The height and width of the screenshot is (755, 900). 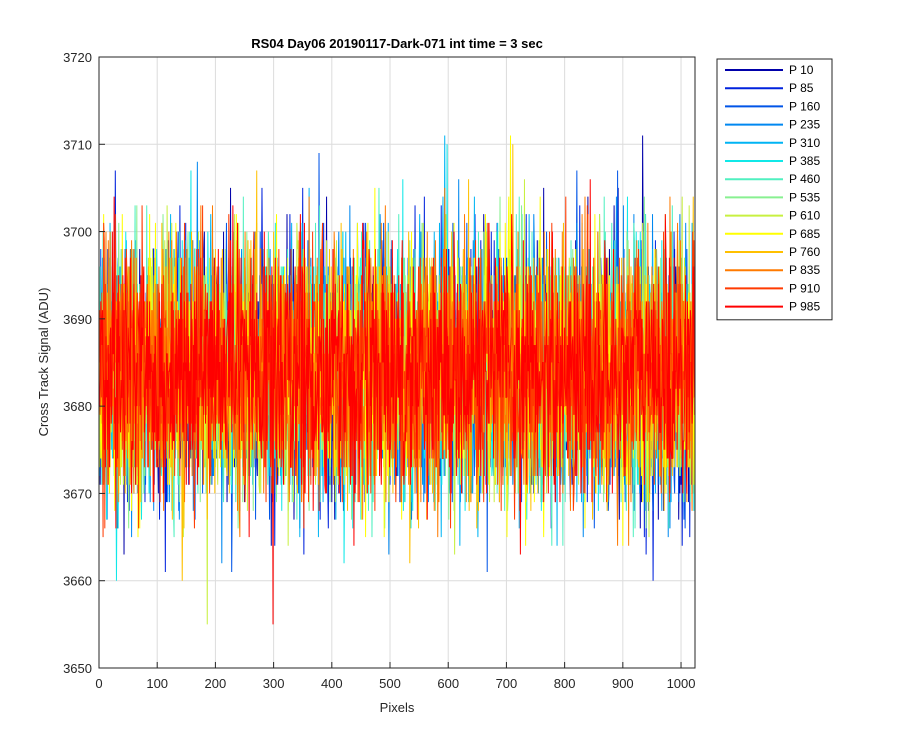 I want to click on legend-label: P 385, so click(x=804, y=161).